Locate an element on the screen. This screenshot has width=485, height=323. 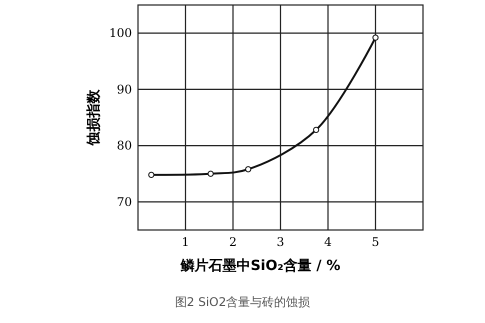
y-tick-label: 80 is located at coordinates (124, 145).